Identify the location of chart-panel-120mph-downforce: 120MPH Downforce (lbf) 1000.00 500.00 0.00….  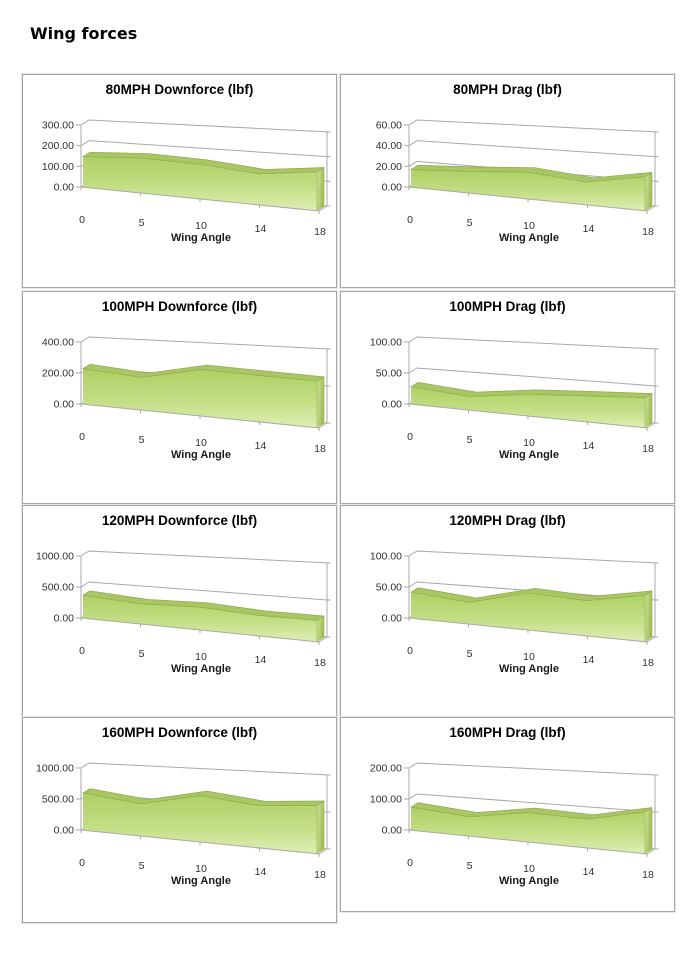
(179, 611).